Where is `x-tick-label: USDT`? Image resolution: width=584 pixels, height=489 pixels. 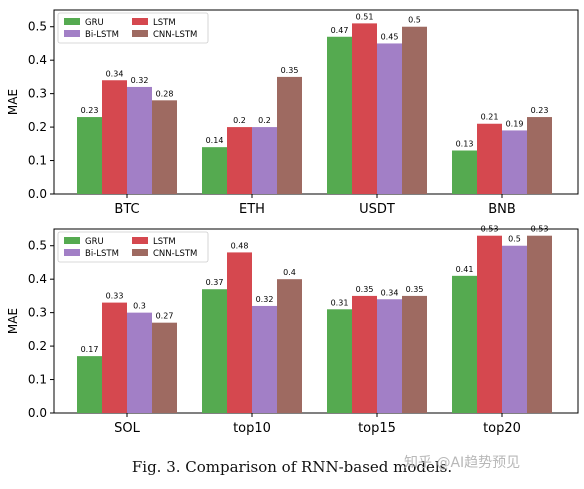
x-tick-label: USDT is located at coordinates (377, 209).